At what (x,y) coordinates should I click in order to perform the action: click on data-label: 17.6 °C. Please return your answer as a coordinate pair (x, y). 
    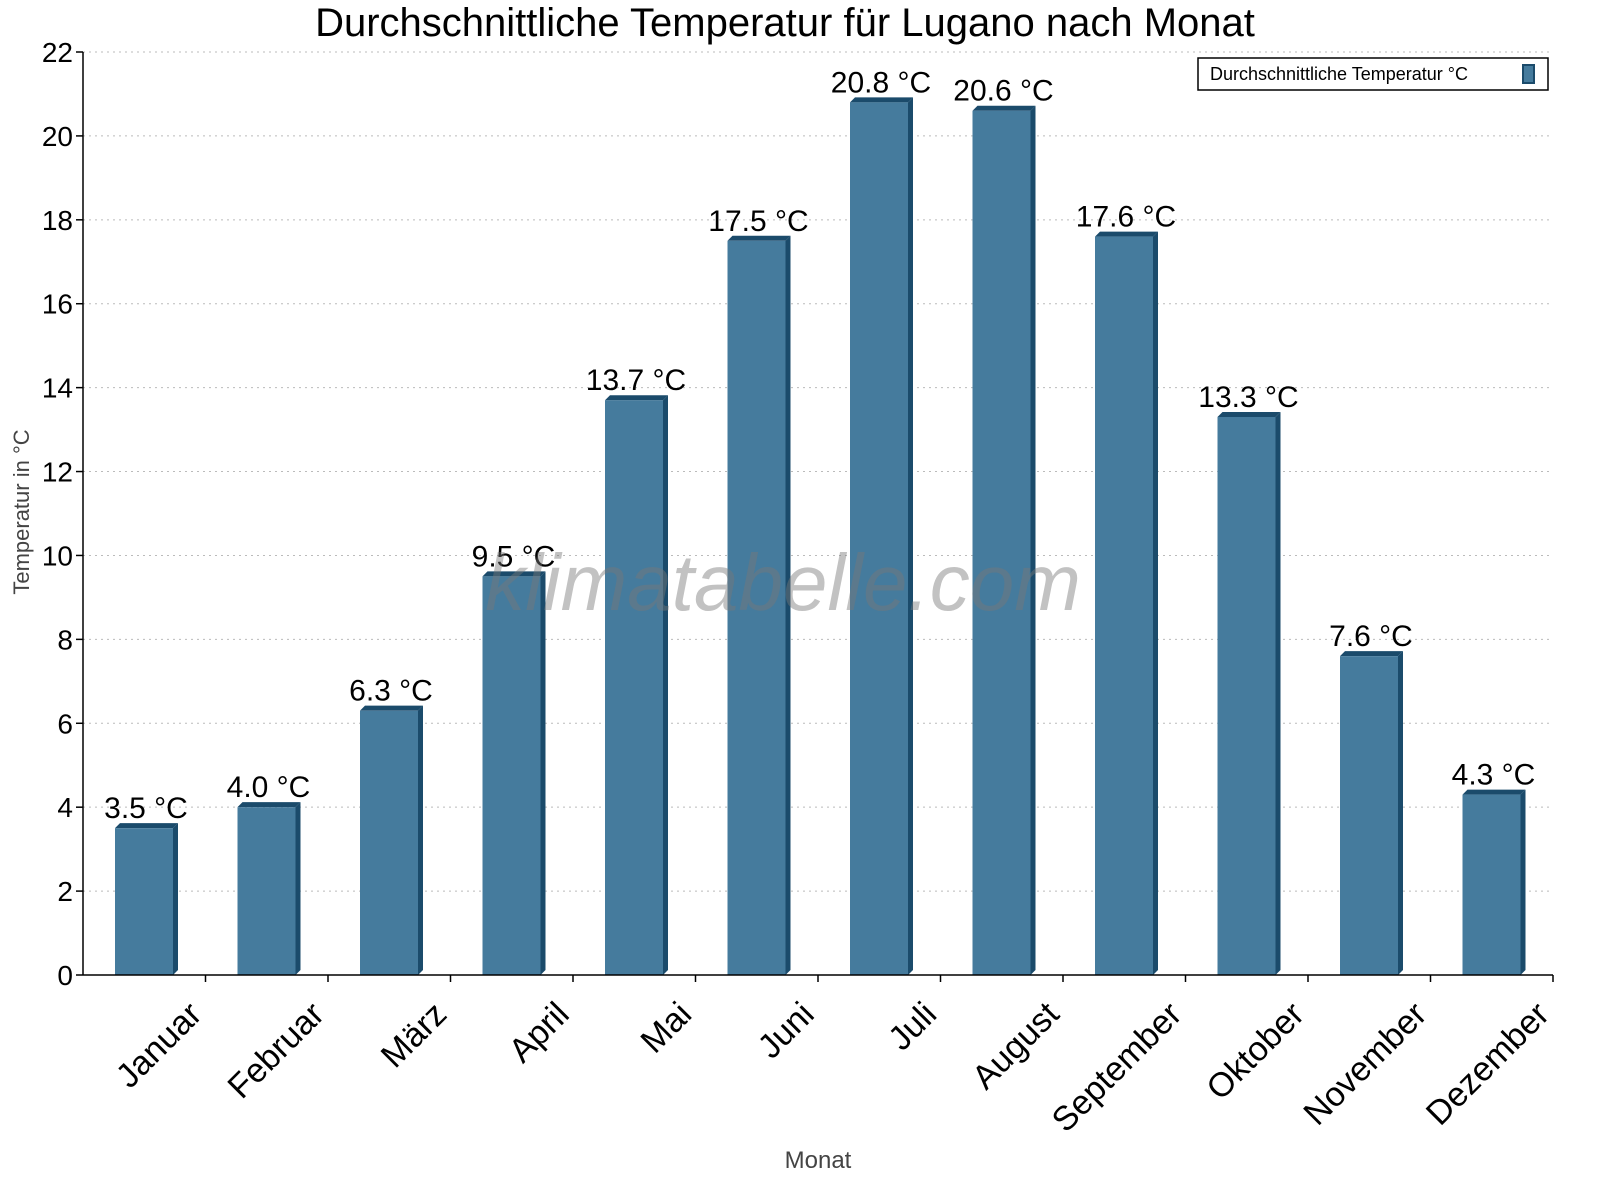
    Looking at the image, I should click on (1126, 217).